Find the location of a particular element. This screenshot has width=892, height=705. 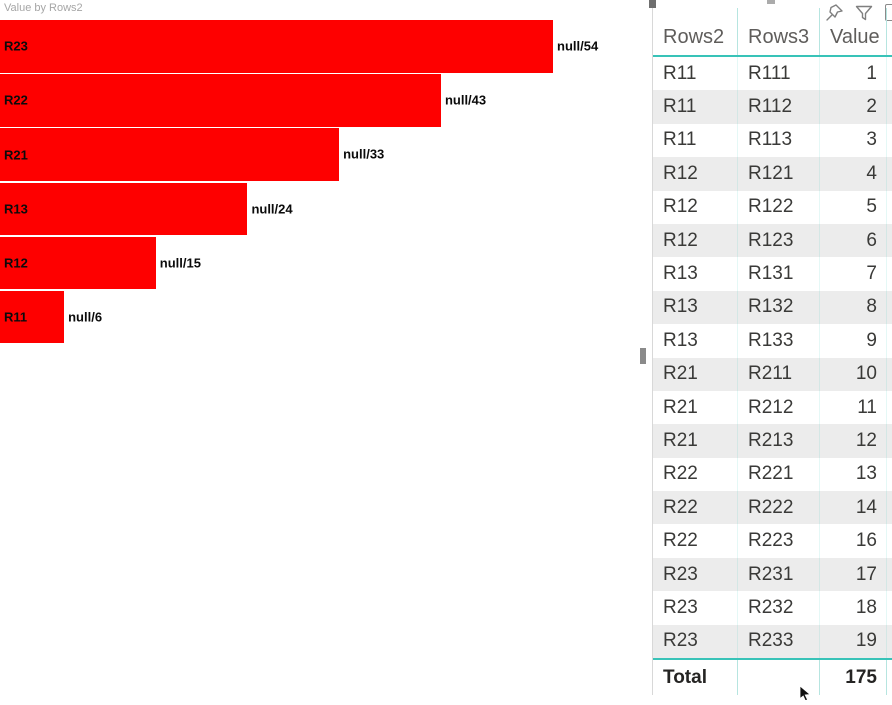

header-filler is located at coordinates (889, 31).